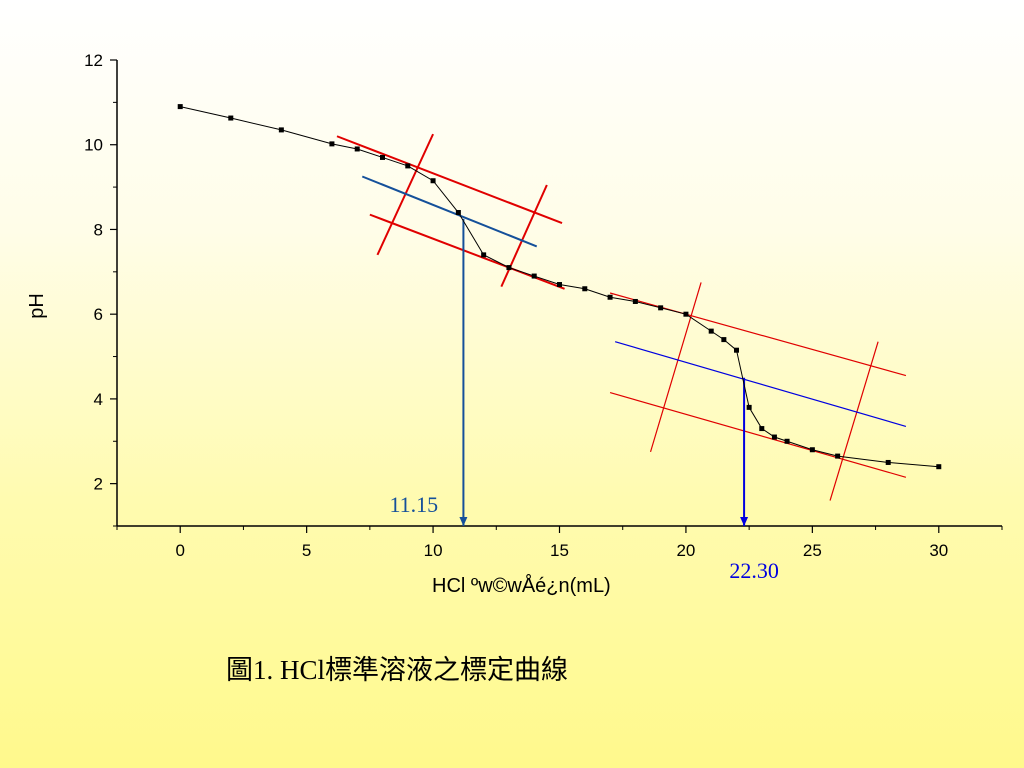 This screenshot has width=1024, height=768. I want to click on x-tick-label: 0, so click(179, 550).